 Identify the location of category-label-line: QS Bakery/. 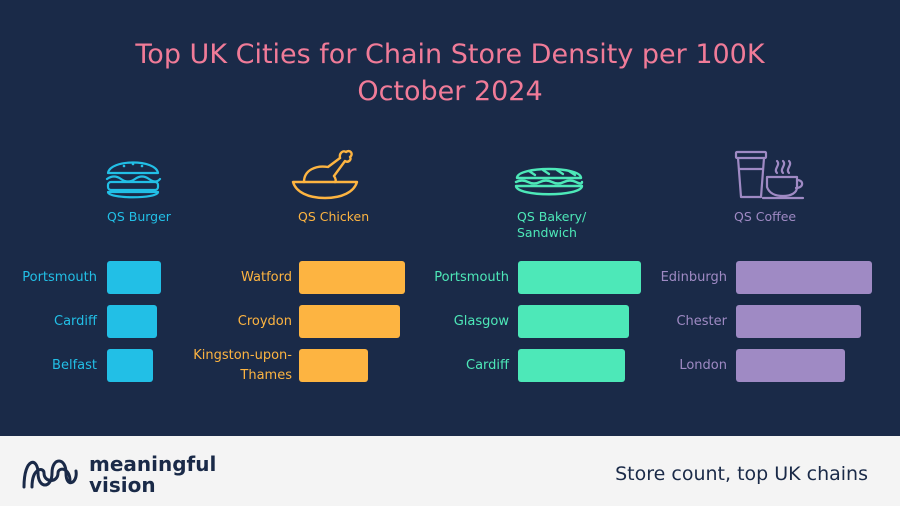
(552, 216).